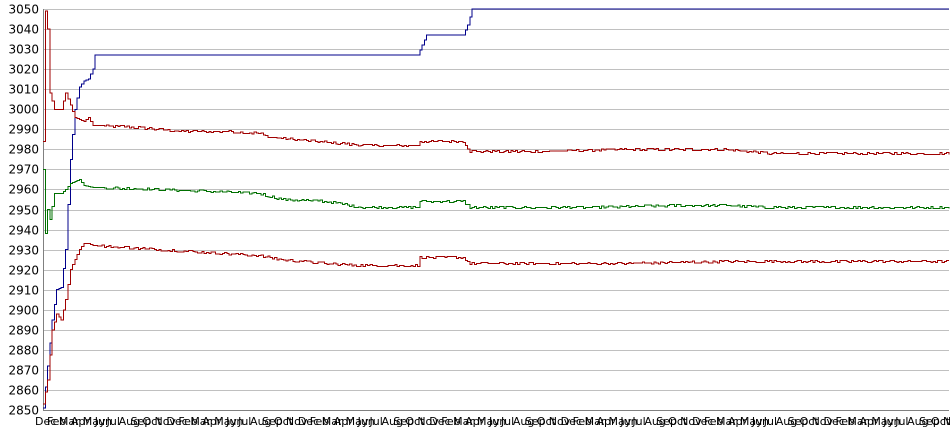  I want to click on y-tick-label: 2910, so click(23, 291).